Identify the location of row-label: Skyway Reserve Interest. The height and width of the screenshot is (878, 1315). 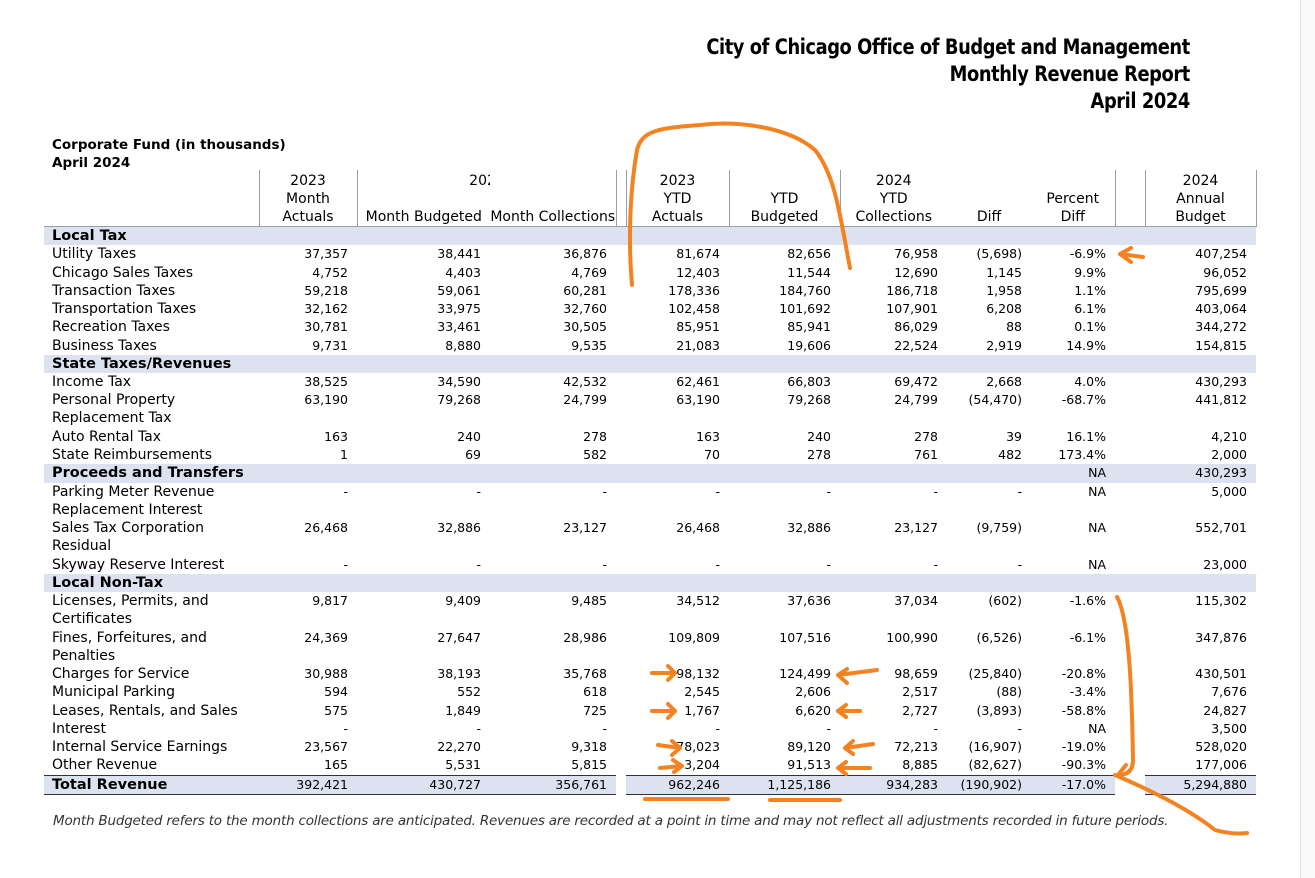
(138, 564).